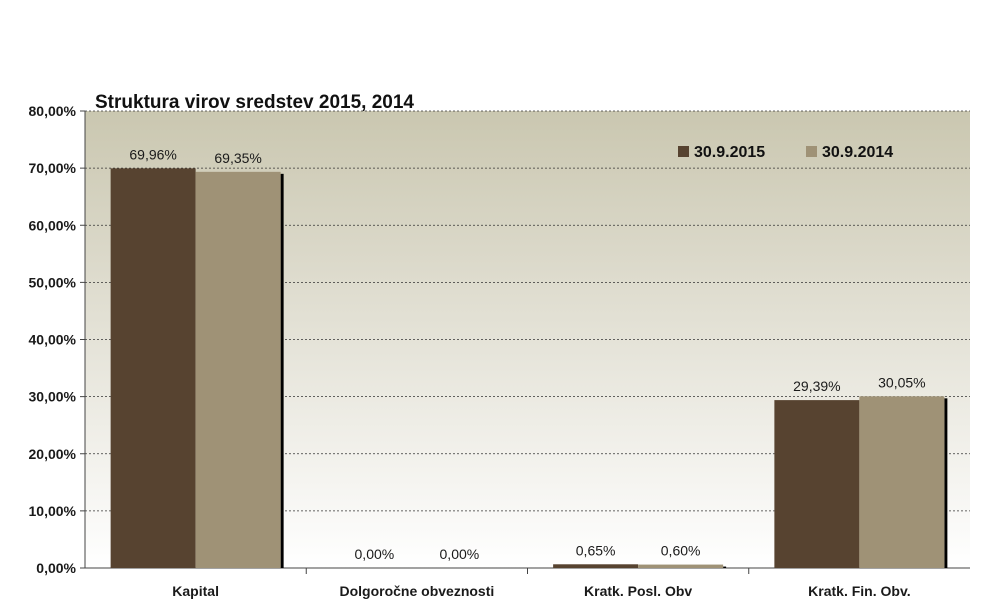 Image resolution: width=985 pixels, height=610 pixels. Describe the element at coordinates (681, 551) in the screenshot. I see `data-label: 0,60%` at that location.